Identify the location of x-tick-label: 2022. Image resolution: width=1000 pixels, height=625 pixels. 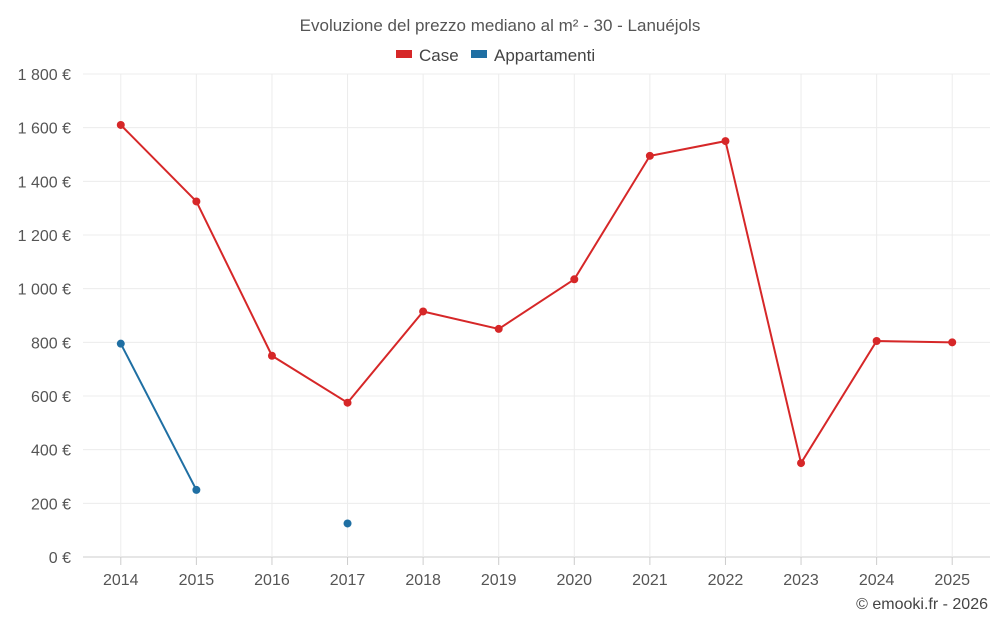
(726, 580).